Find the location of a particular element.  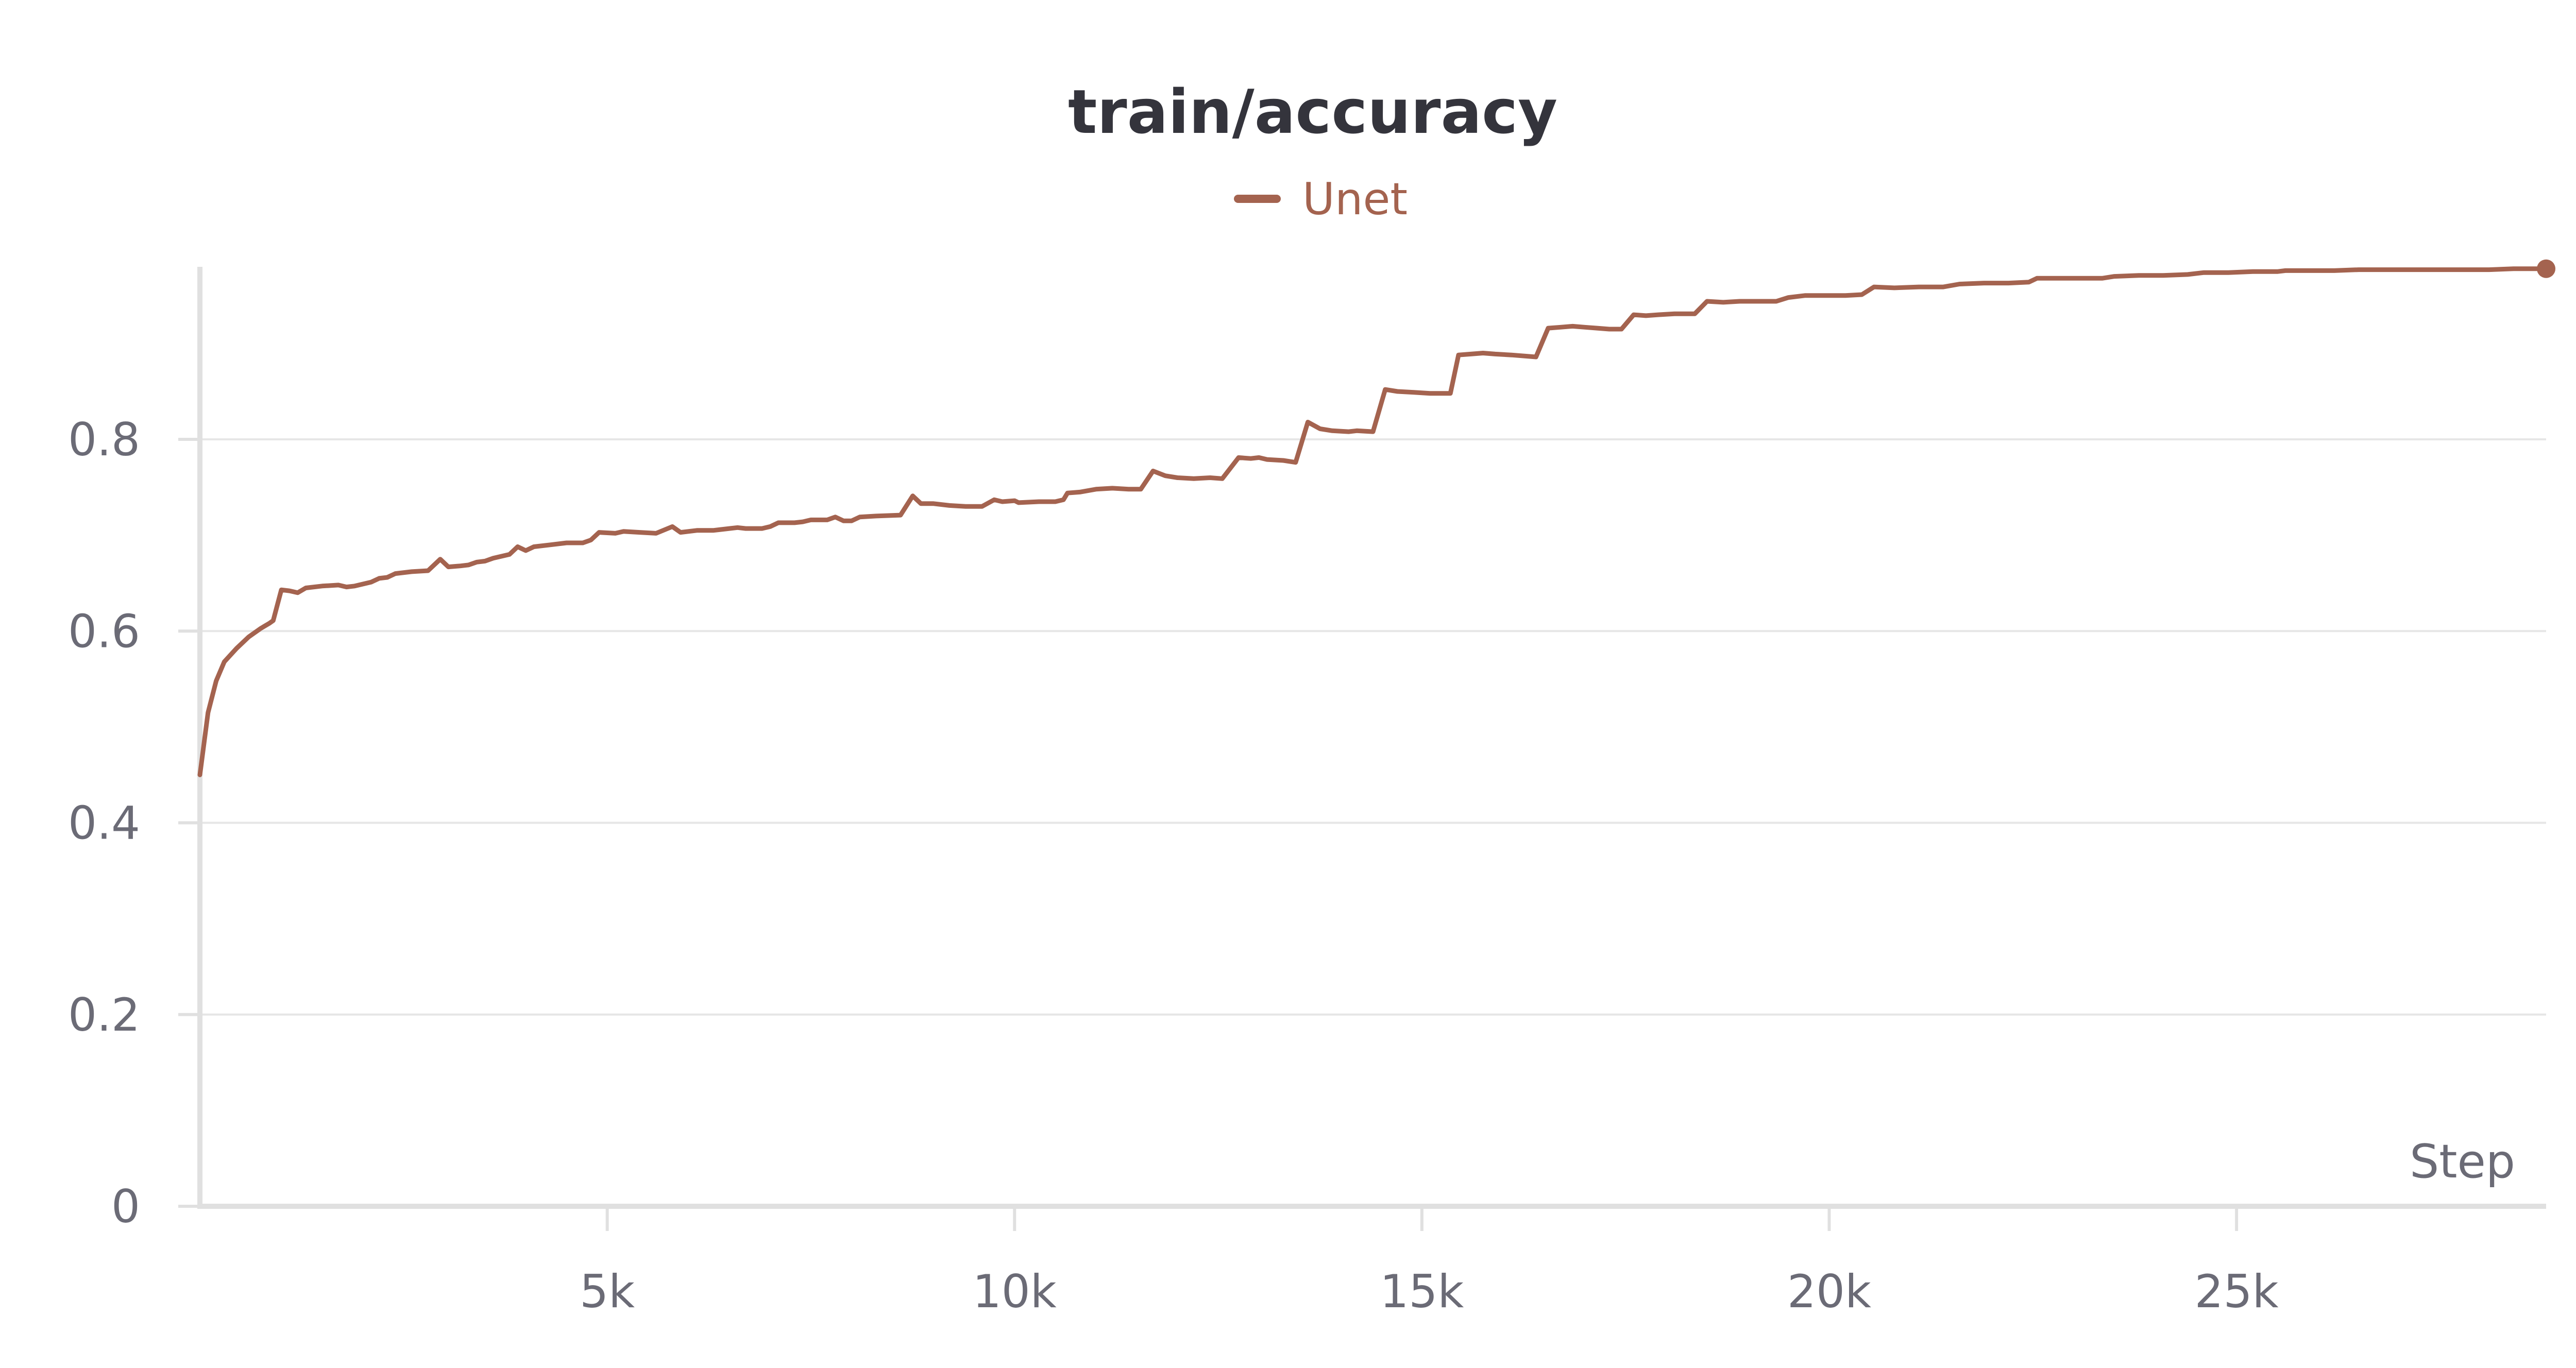

x-axis-label: Step is located at coordinates (2462, 1162).